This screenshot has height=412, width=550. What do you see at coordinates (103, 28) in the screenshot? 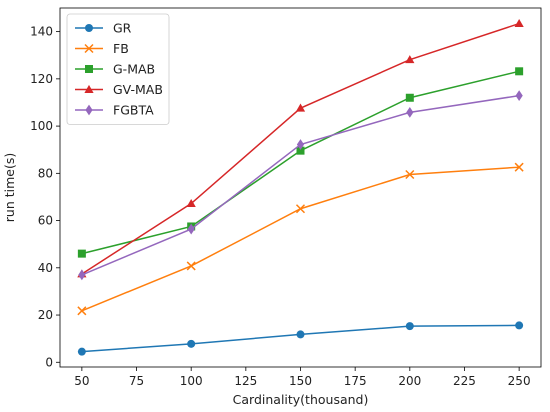
I see `legend-entry-gr: GR` at bounding box center [103, 28].